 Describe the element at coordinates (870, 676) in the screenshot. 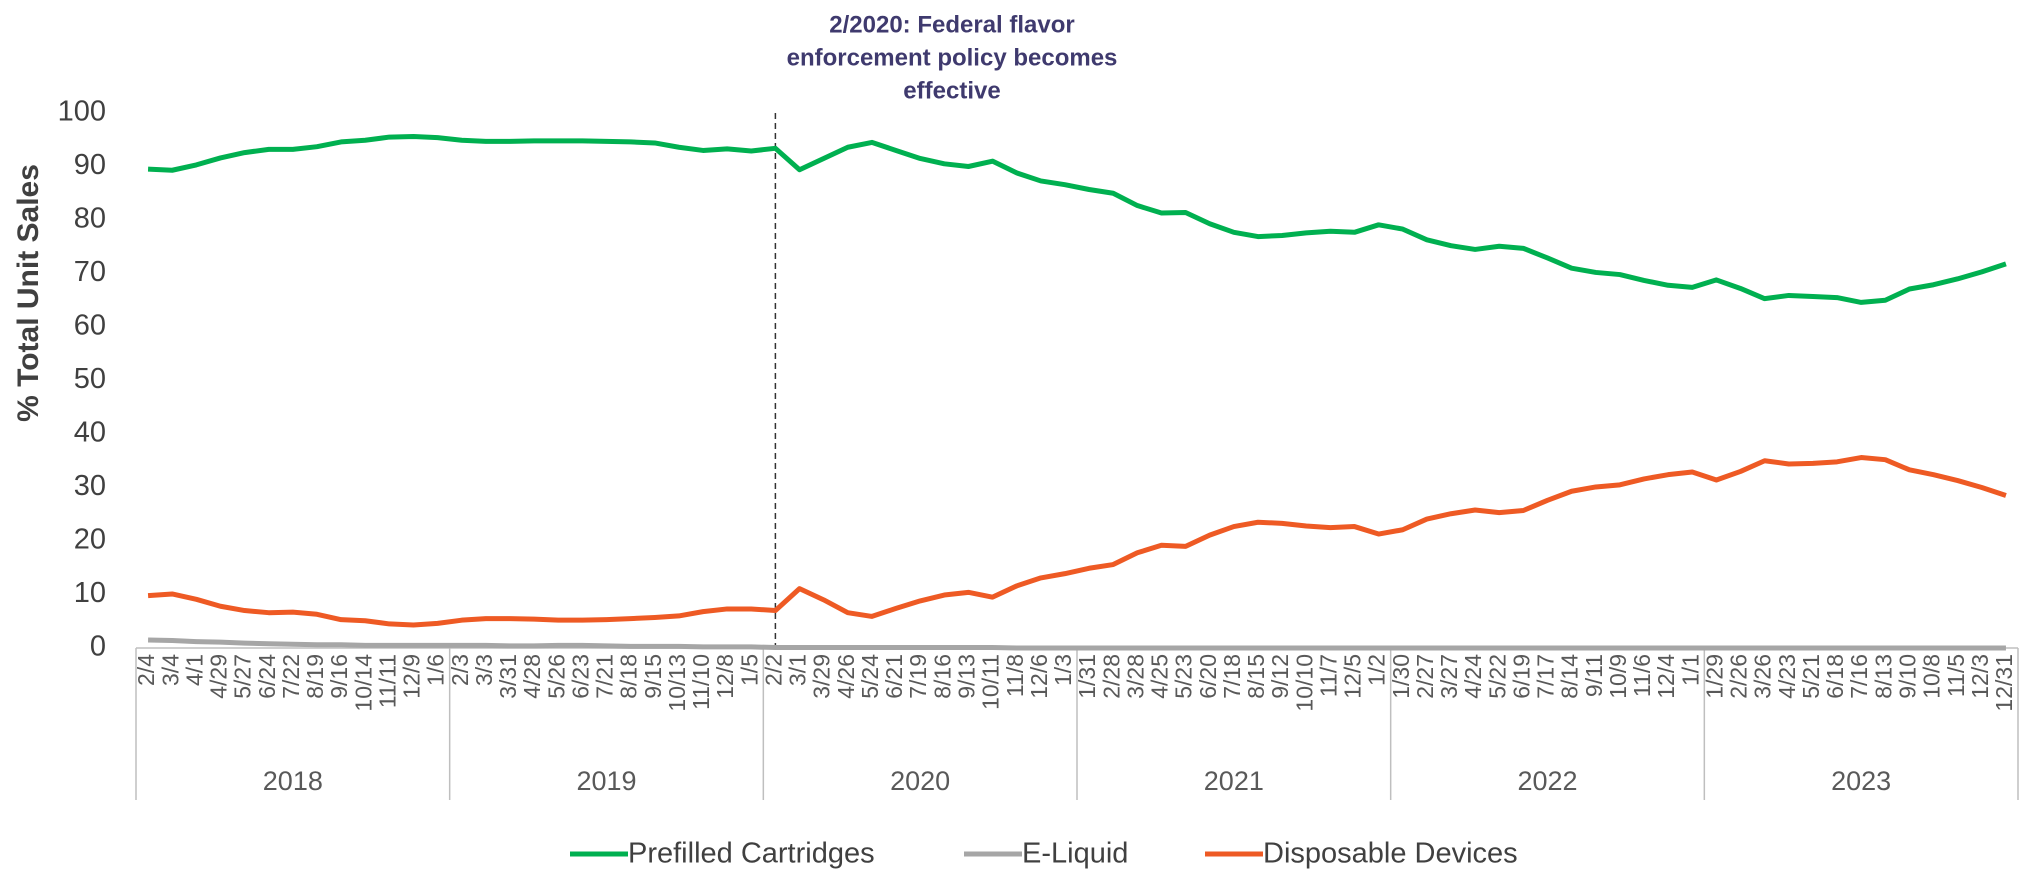

I see `x-tick-label: 5/24` at that location.